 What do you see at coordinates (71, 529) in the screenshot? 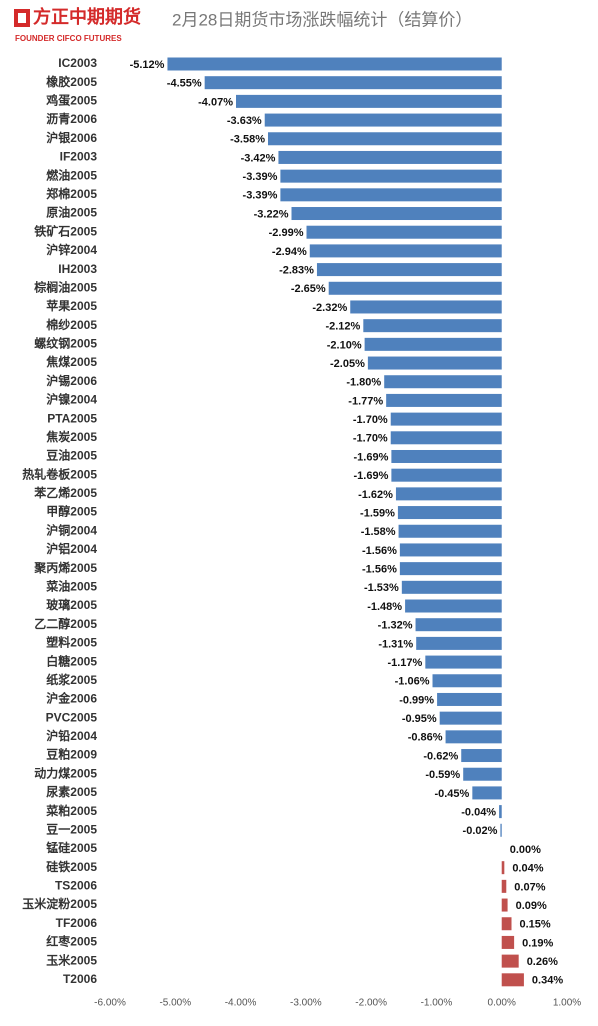
I see `y-tick-label: 沪铜2004` at bounding box center [71, 529].